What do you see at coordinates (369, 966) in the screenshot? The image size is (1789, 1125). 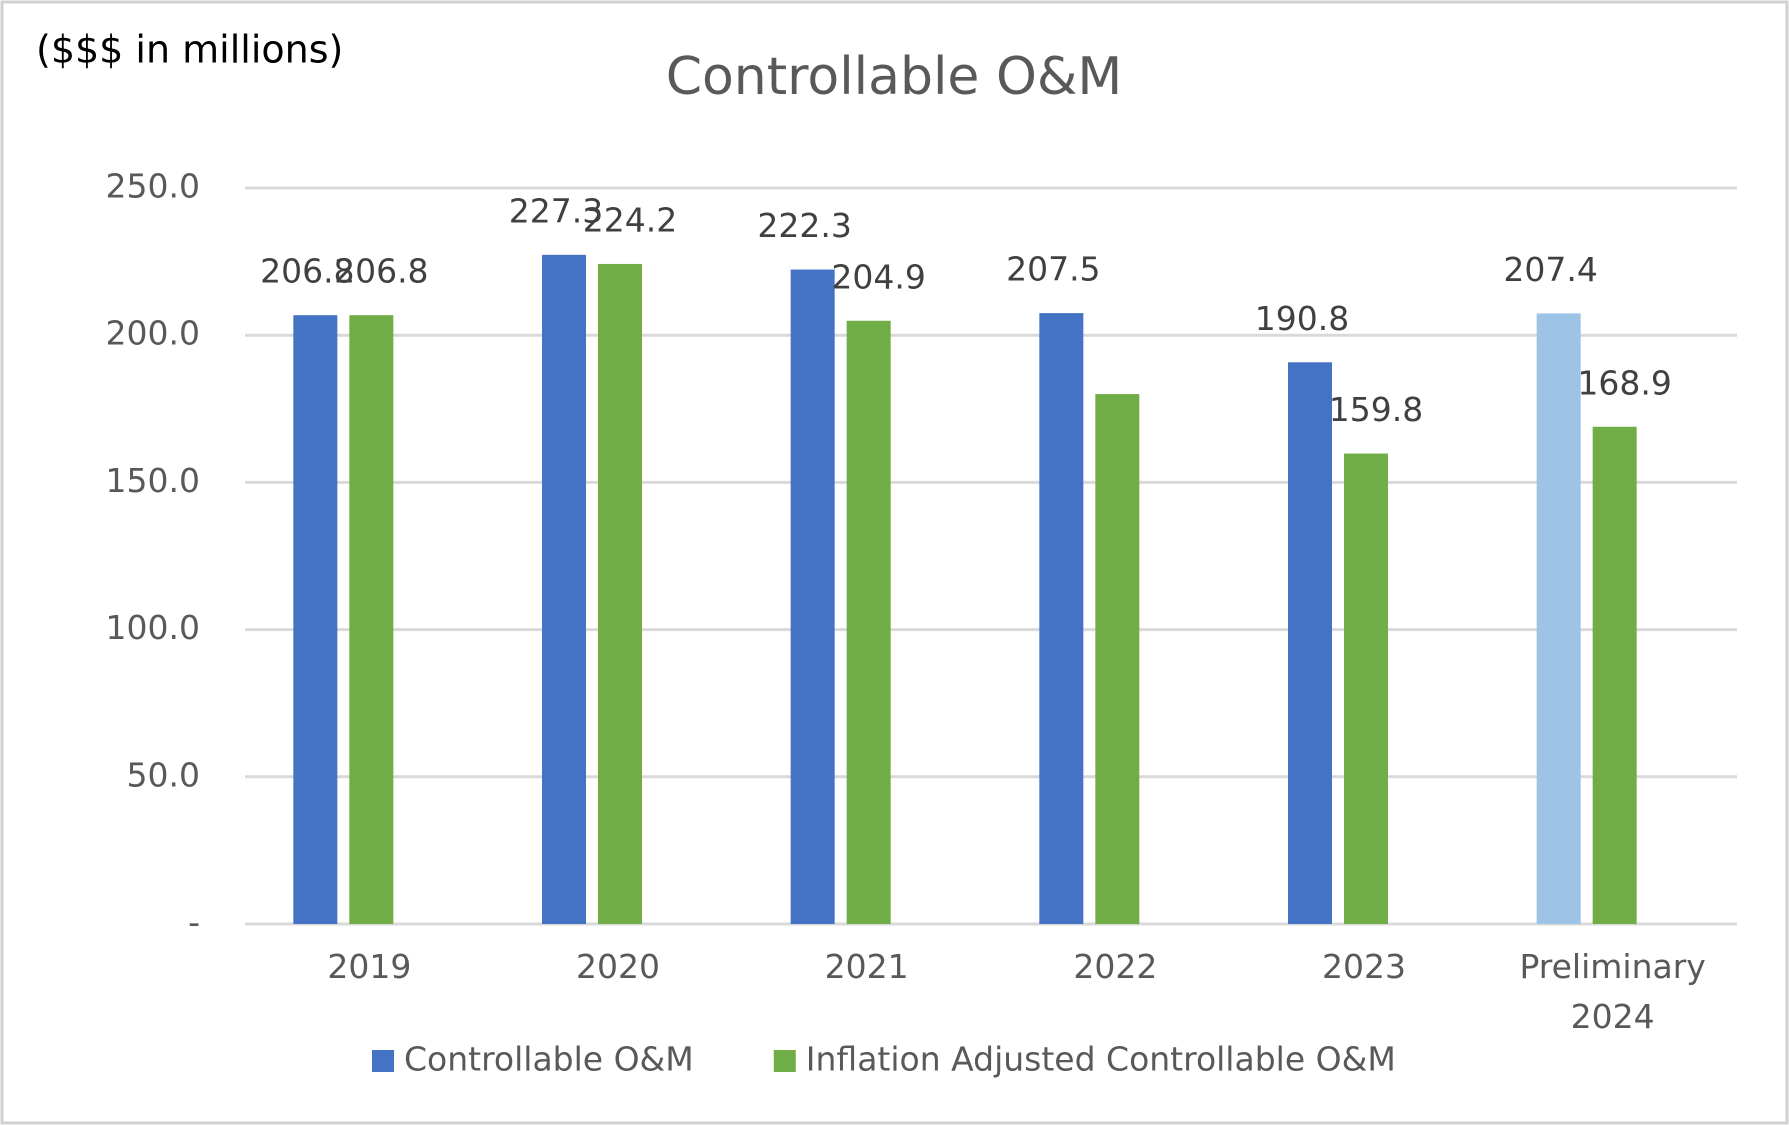 I see `x-tick-label: 2019` at bounding box center [369, 966].